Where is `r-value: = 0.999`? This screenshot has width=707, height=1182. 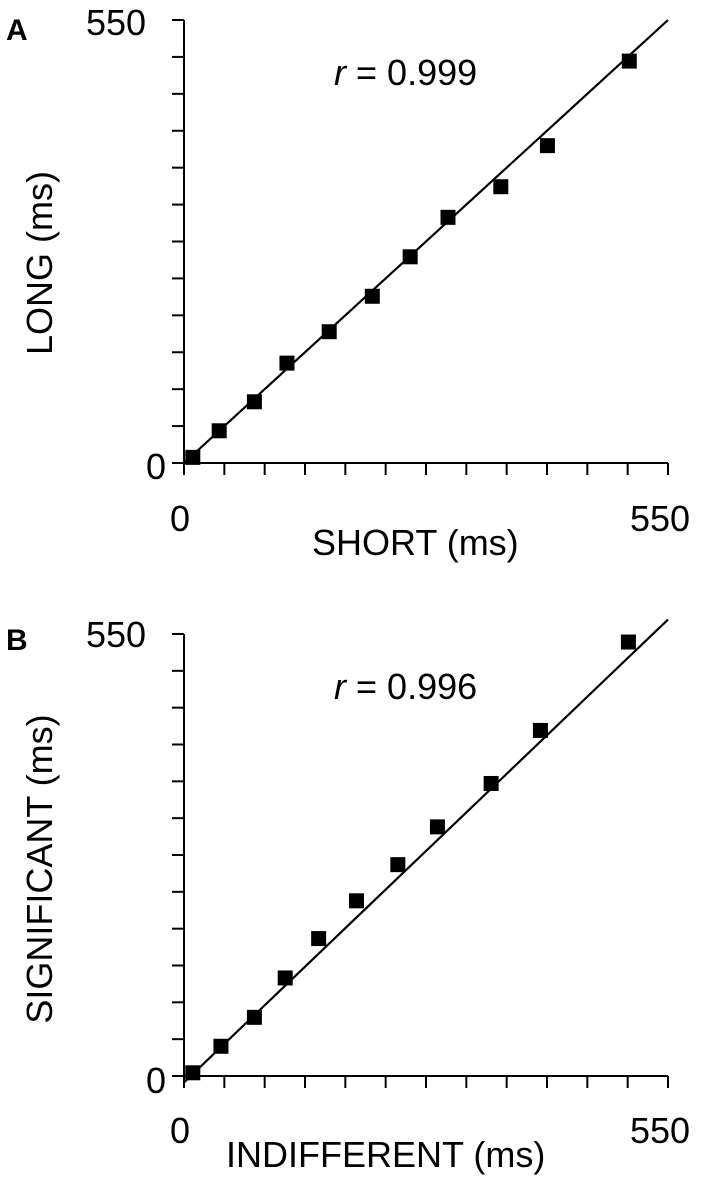 r-value: = 0.999 is located at coordinates (417, 72).